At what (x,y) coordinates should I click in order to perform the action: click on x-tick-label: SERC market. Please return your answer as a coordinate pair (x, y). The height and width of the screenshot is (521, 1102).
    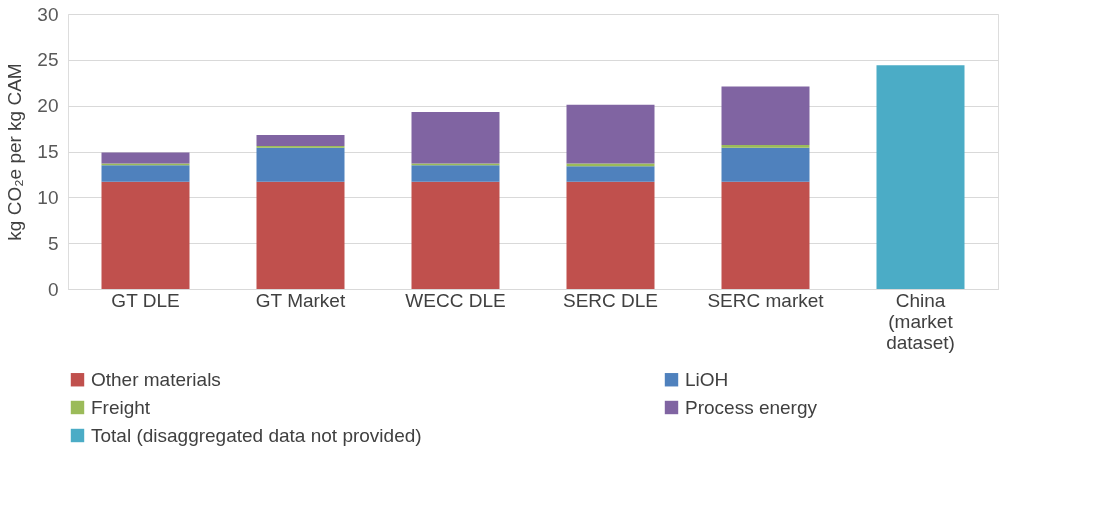
    Looking at the image, I should click on (766, 300).